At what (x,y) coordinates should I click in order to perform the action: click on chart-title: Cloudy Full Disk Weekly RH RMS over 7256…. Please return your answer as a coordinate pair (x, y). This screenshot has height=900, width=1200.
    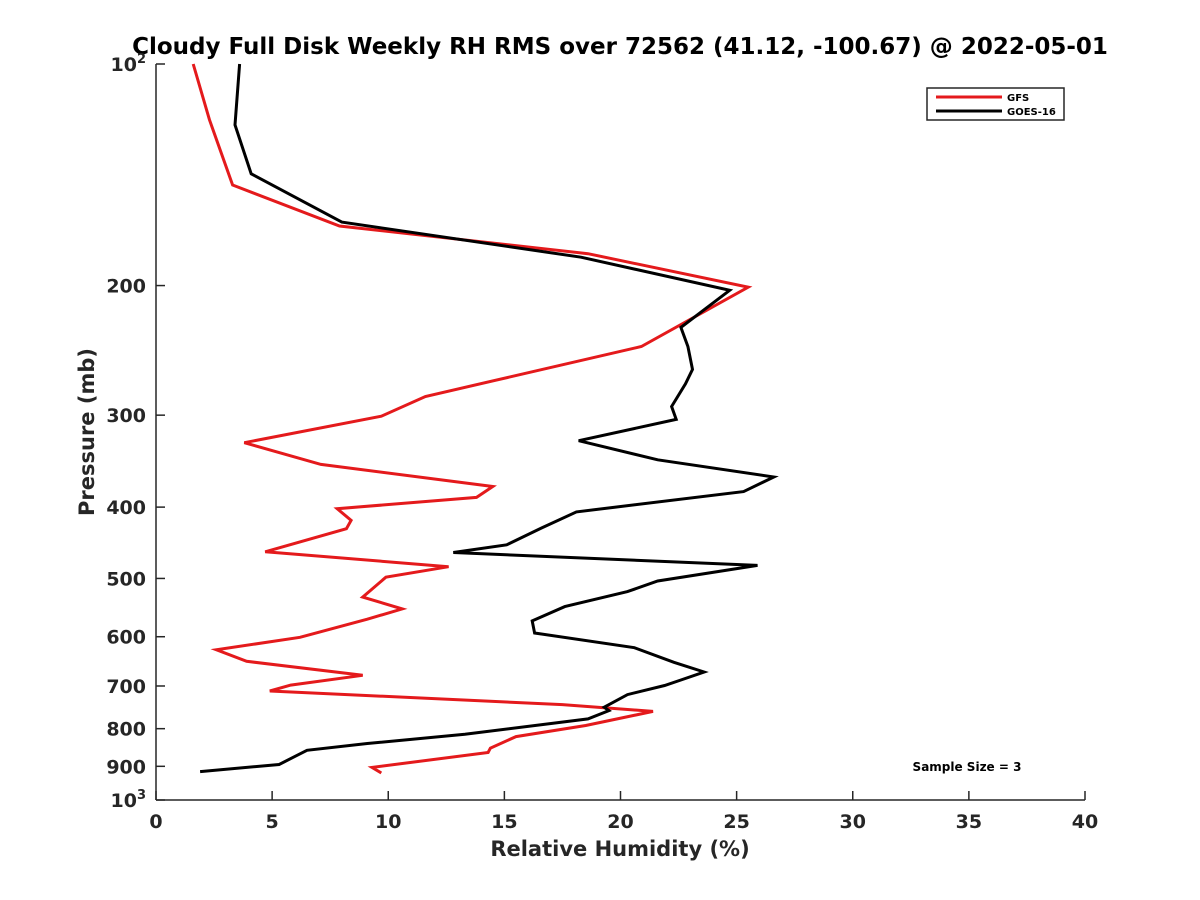
    Looking at the image, I should click on (620, 47).